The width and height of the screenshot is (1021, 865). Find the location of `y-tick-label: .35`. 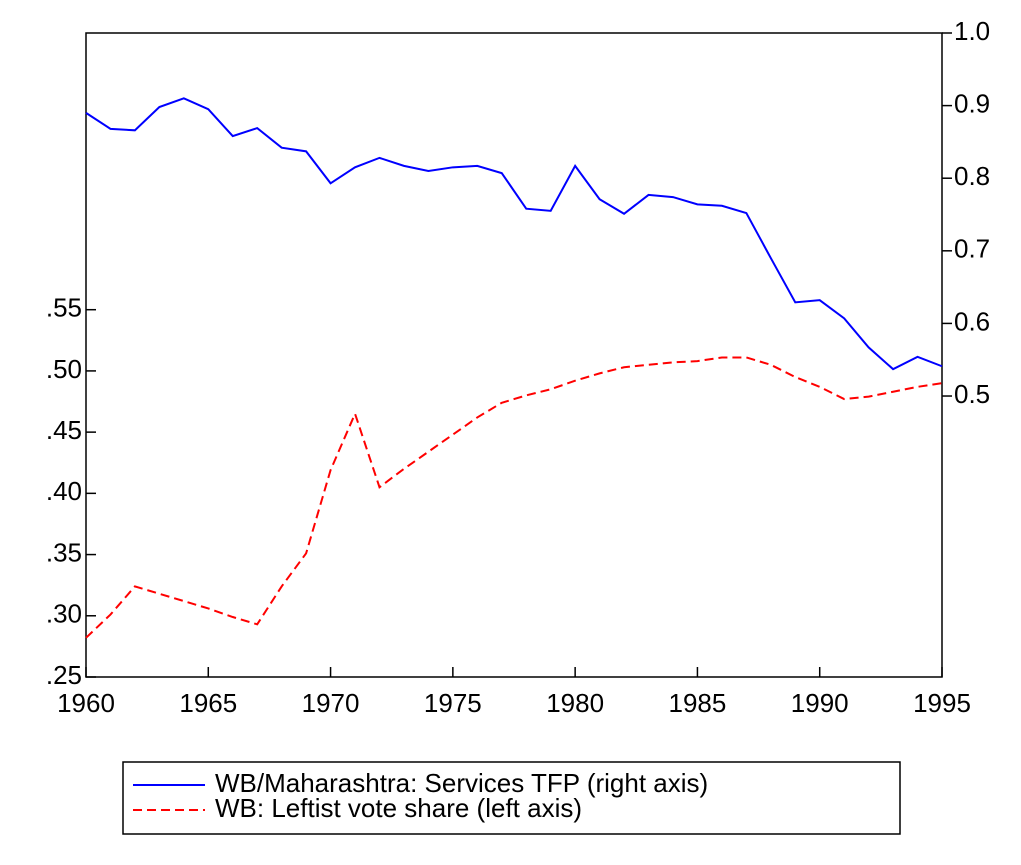

y-tick-label: .35 is located at coordinates (64, 552).